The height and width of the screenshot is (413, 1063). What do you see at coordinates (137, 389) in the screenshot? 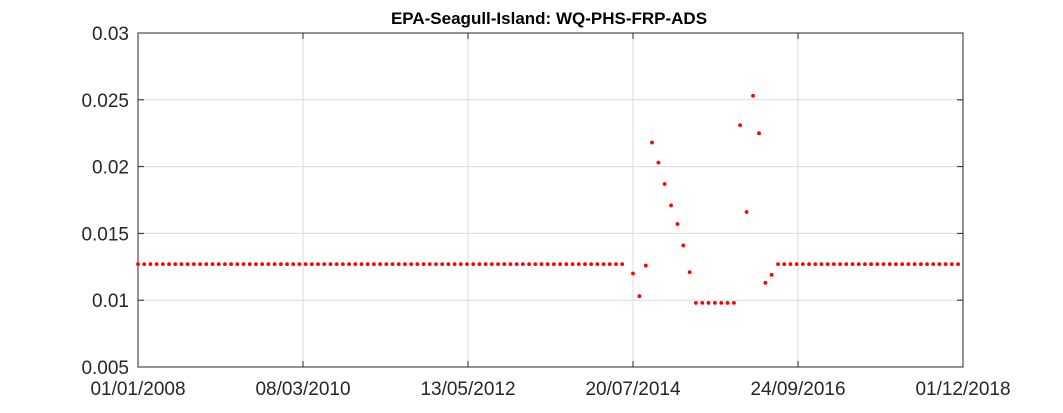
I see `x-tick-label: 01/01/2008` at bounding box center [137, 389].